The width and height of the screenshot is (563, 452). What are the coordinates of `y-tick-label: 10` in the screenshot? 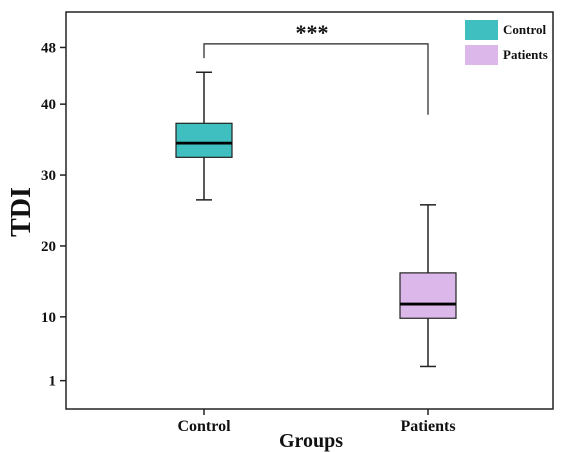 It's located at (48, 318).